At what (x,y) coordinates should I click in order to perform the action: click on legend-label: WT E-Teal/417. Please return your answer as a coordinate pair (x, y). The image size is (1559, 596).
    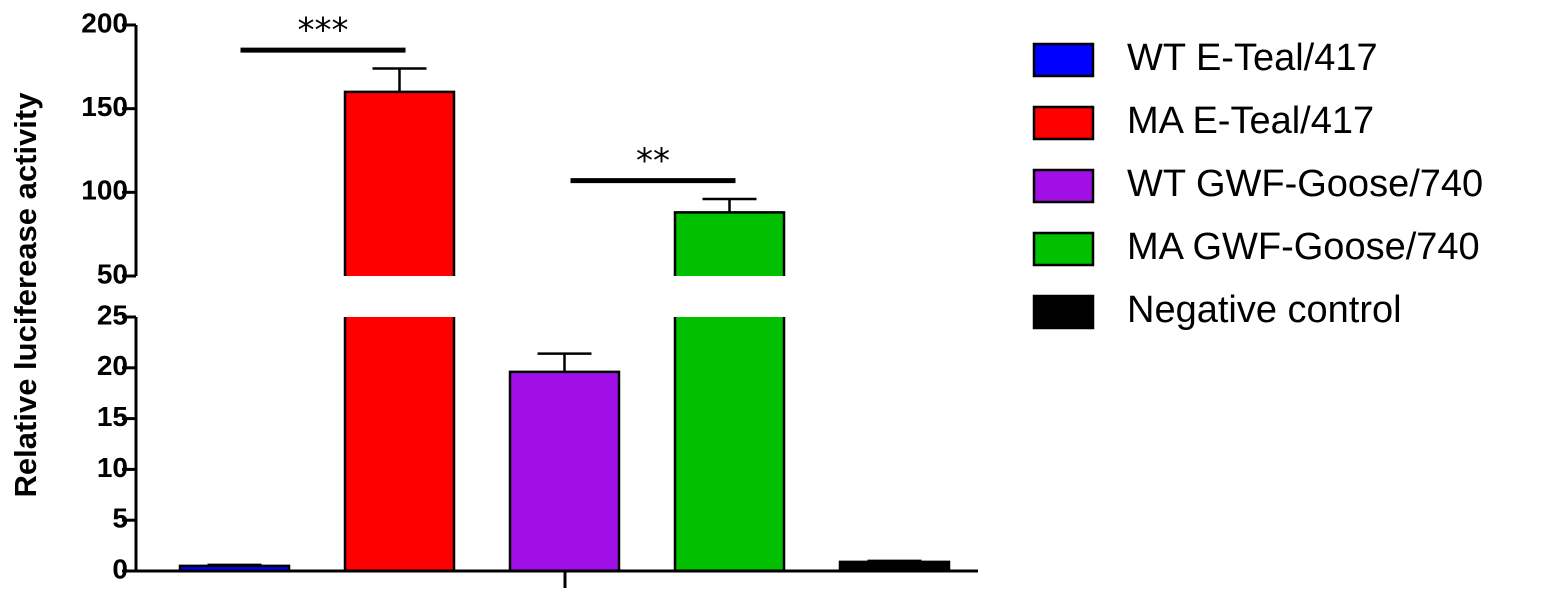
    Looking at the image, I should click on (1252, 58).